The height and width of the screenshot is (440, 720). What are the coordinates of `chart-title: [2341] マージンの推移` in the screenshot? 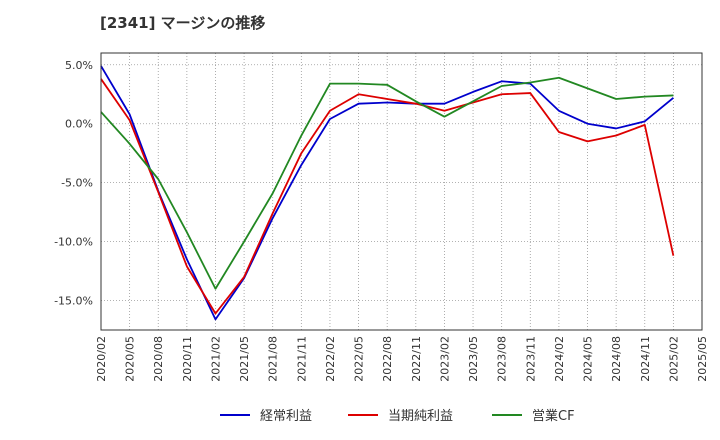 It's located at (183, 23).